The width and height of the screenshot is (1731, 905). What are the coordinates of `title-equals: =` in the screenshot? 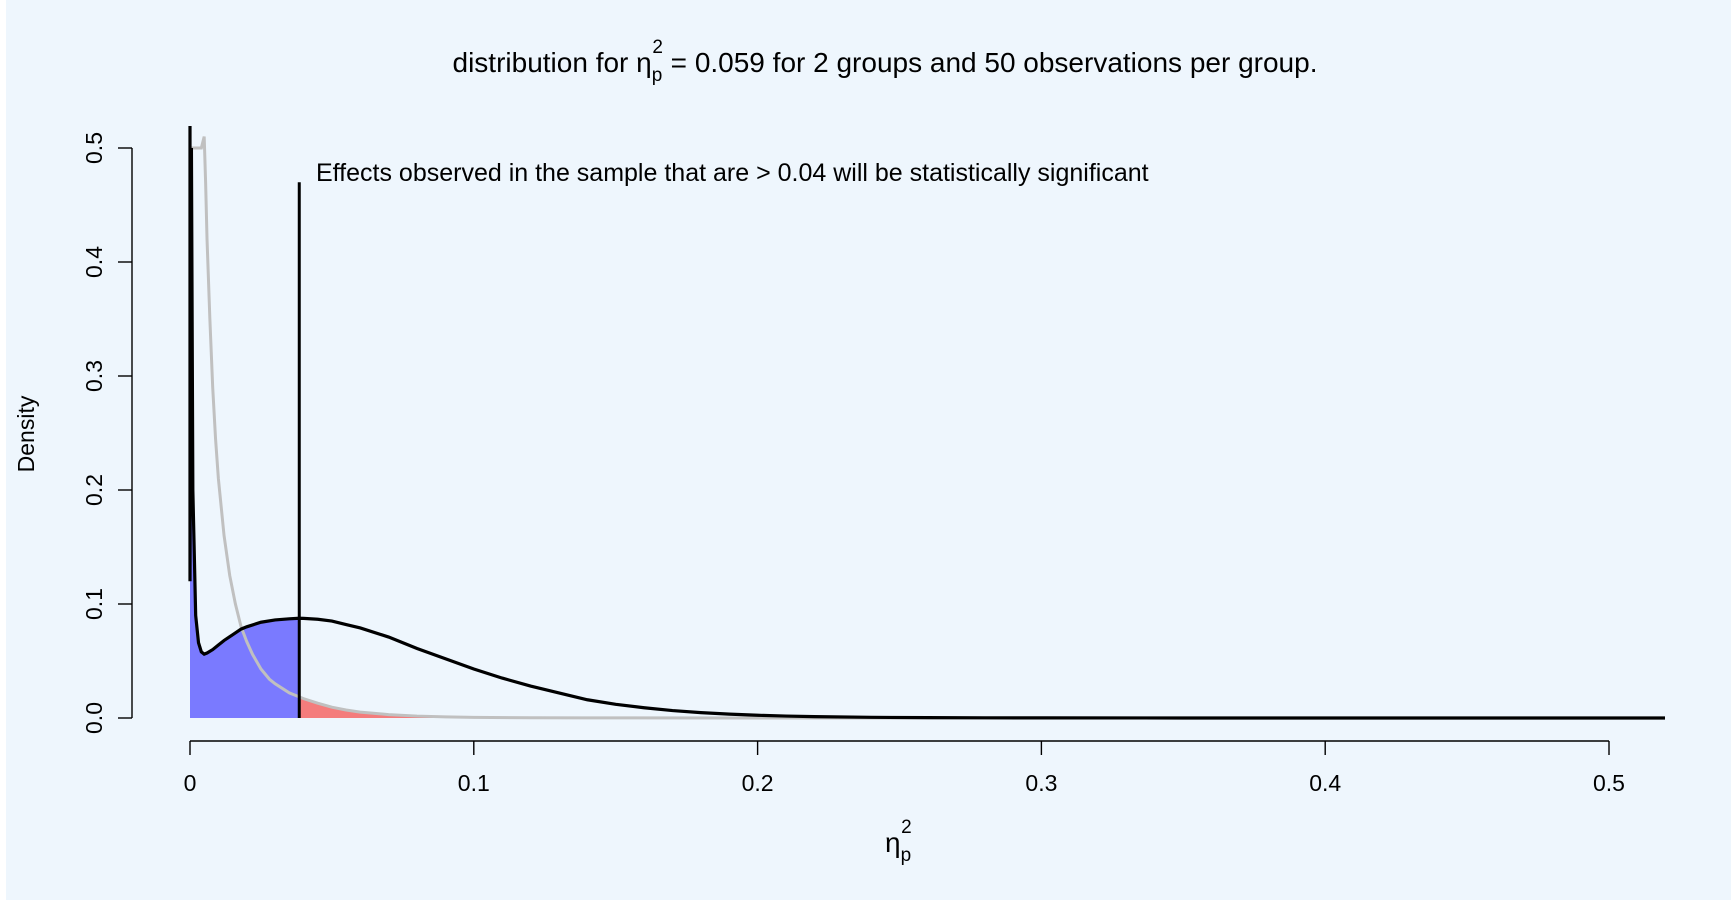 It's located at (679, 62).